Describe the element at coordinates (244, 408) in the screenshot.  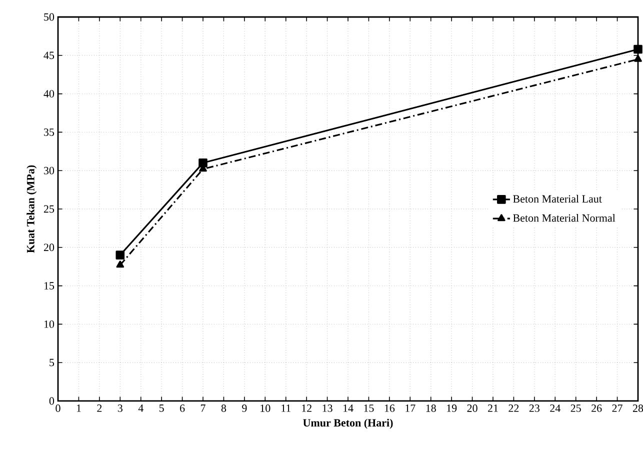
I see `x-tick-label: 9` at that location.